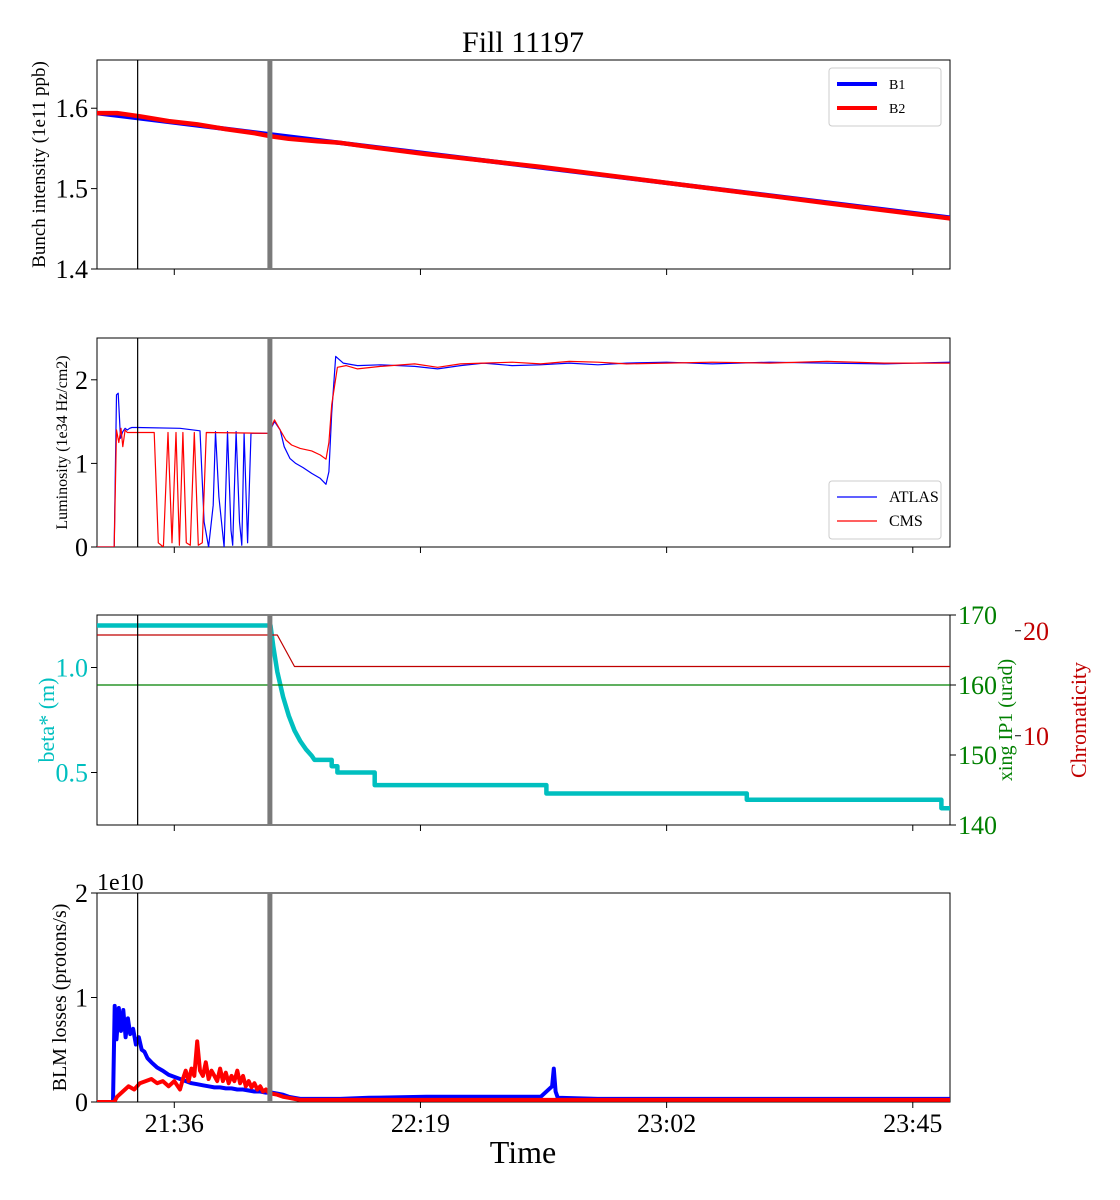 This screenshot has height=1200, width=1120. I want to click on legend-intensity: B1 B2, so click(885, 97).